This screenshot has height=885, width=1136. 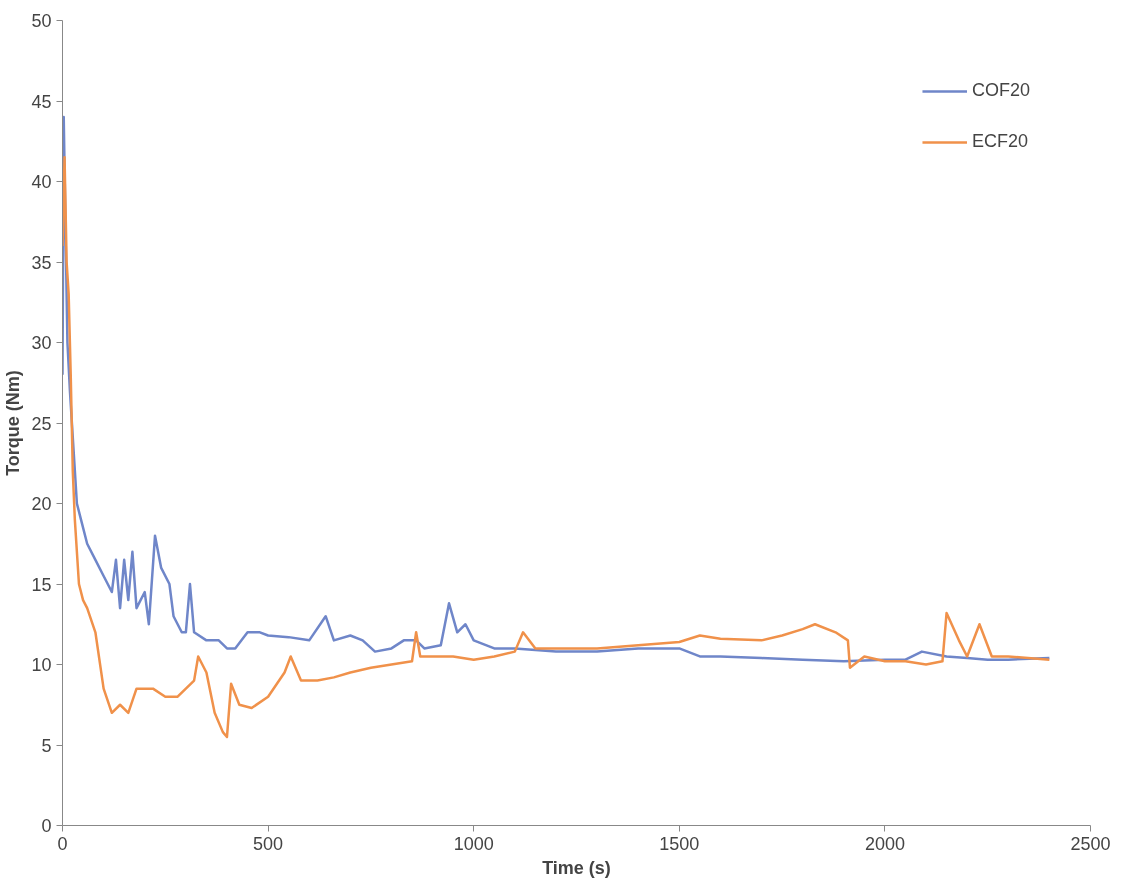 What do you see at coordinates (41, 262) in the screenshot?
I see `y-tick-label: 35` at bounding box center [41, 262].